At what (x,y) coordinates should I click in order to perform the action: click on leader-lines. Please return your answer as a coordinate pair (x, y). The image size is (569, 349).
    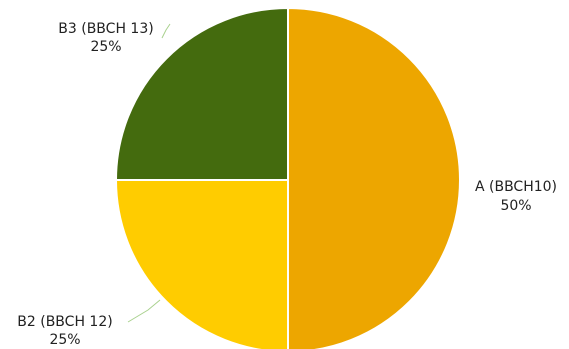
    Looking at the image, I should click on (149, 173).